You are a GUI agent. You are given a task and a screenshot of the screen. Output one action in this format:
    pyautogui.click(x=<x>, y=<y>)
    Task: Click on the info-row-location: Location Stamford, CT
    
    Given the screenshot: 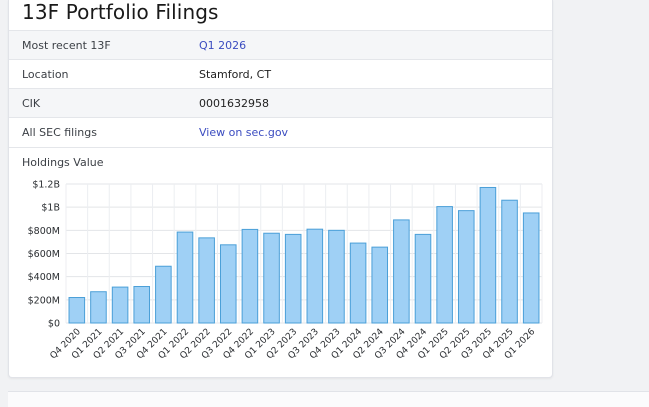 What is the action you would take?
    pyautogui.click(x=280, y=74)
    